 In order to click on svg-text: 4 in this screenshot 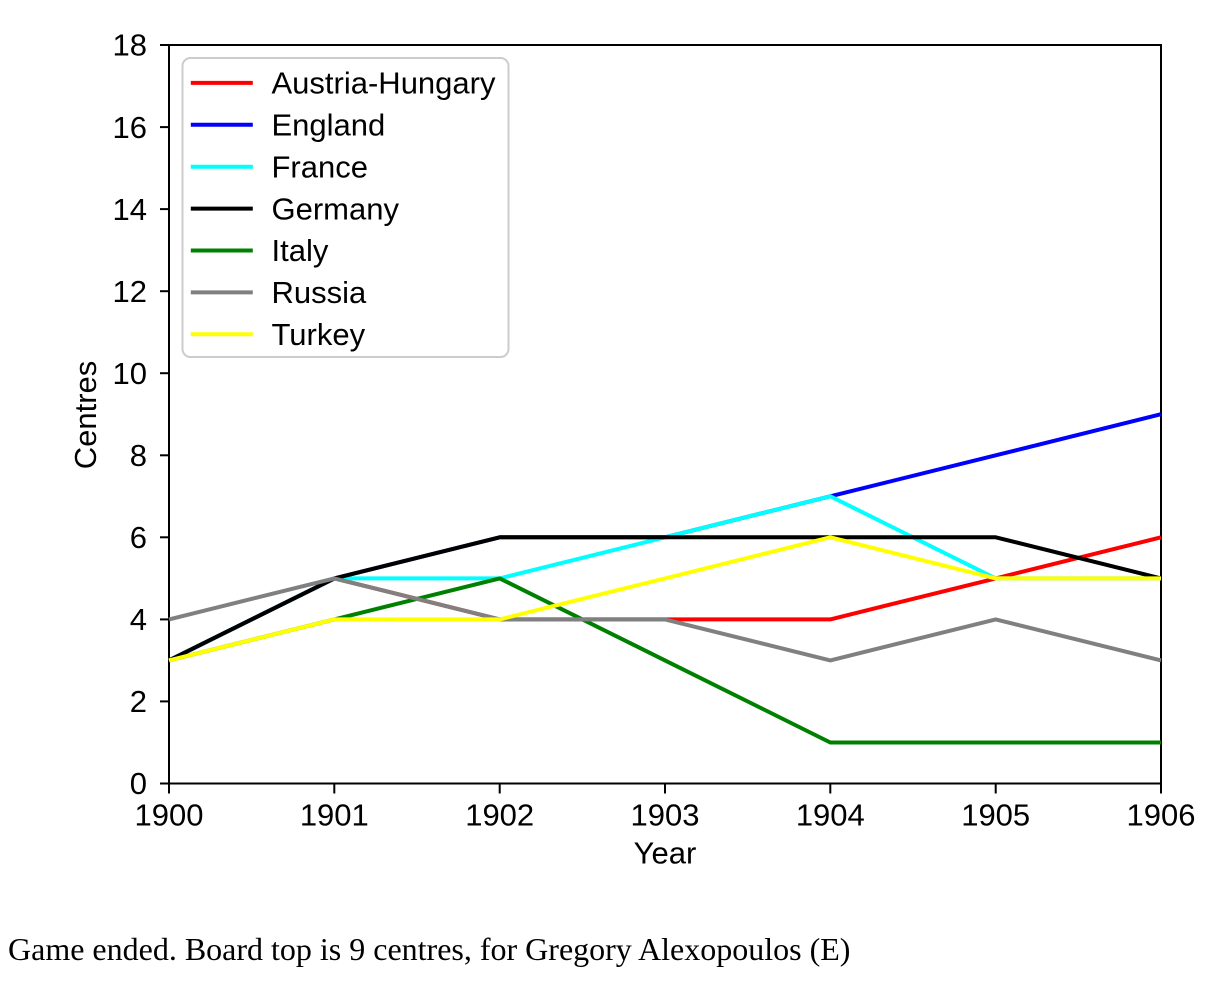, I will do `click(138, 619)`.